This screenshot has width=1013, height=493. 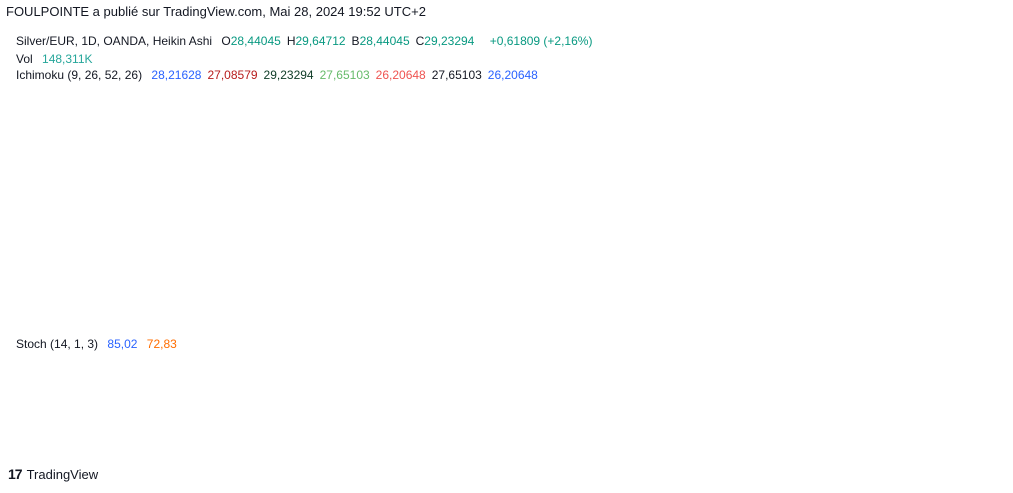 What do you see at coordinates (161, 344) in the screenshot?
I see `stoch-d-value: 72,83` at bounding box center [161, 344].